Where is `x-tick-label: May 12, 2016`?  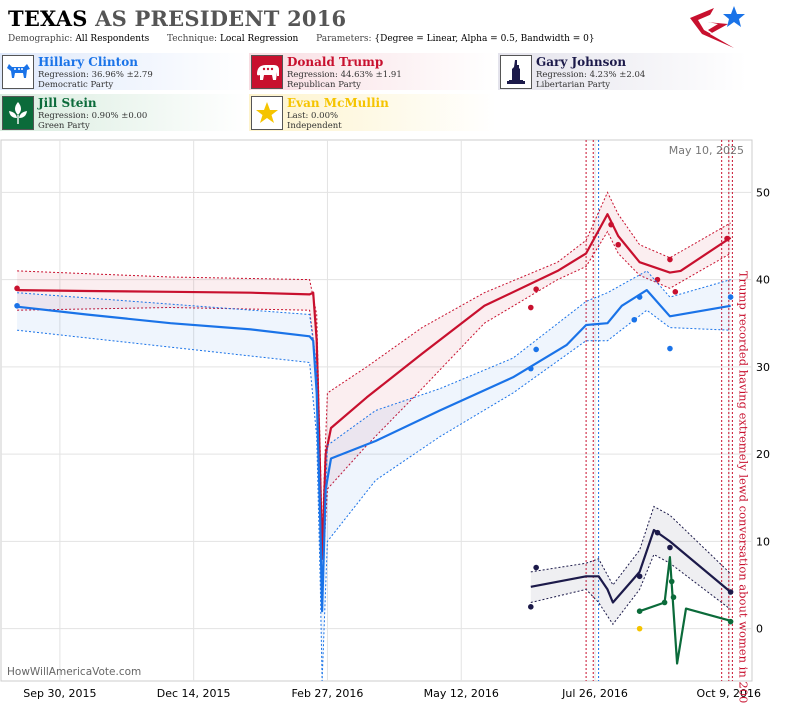
x-tick-label: May 12, 2016 is located at coordinates (461, 693).